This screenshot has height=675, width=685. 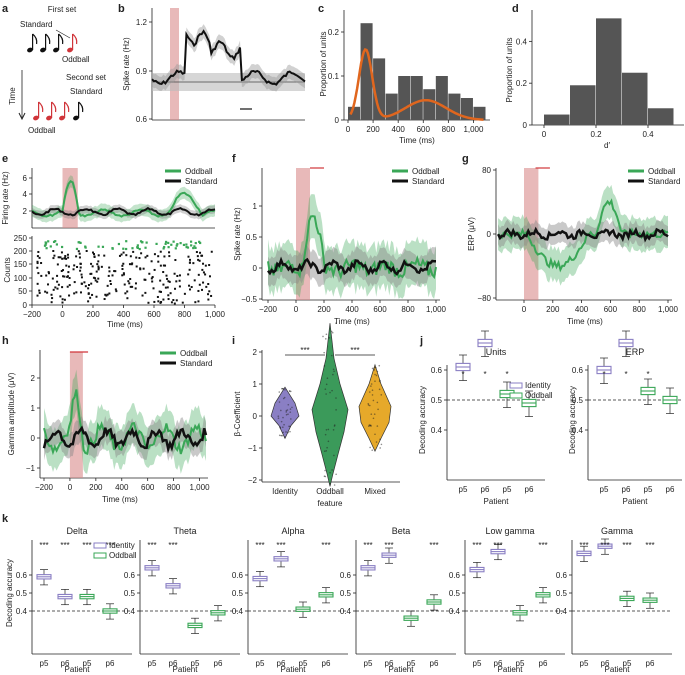 What do you see at coordinates (123, 211) in the screenshot?
I see `e-standard-line` at bounding box center [123, 211].